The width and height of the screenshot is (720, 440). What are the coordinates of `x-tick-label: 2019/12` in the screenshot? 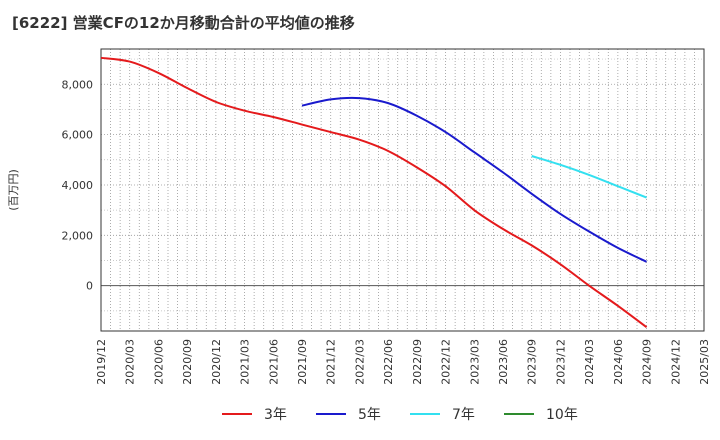 It's located at (101, 362).